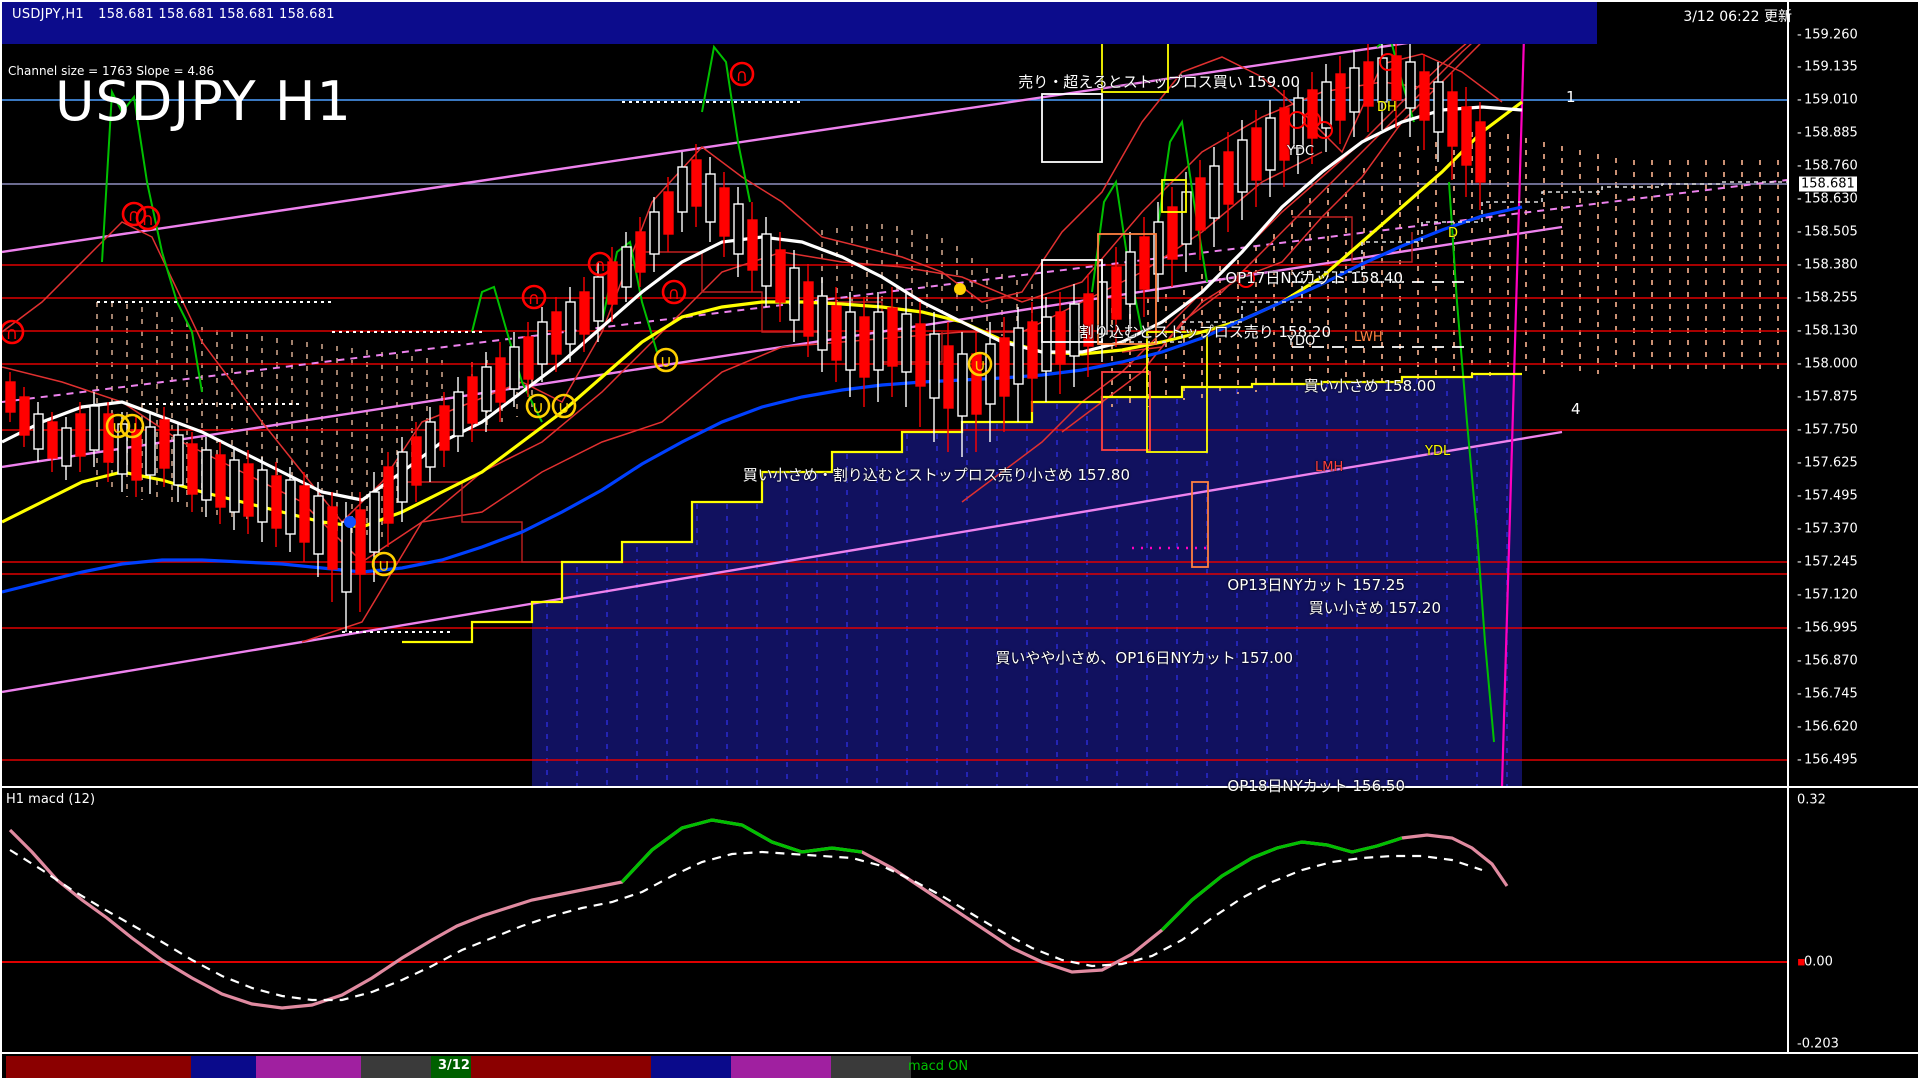  I want to click on channel-info-label: Channel size = 1763 Slope = 4.86, so click(111, 71).